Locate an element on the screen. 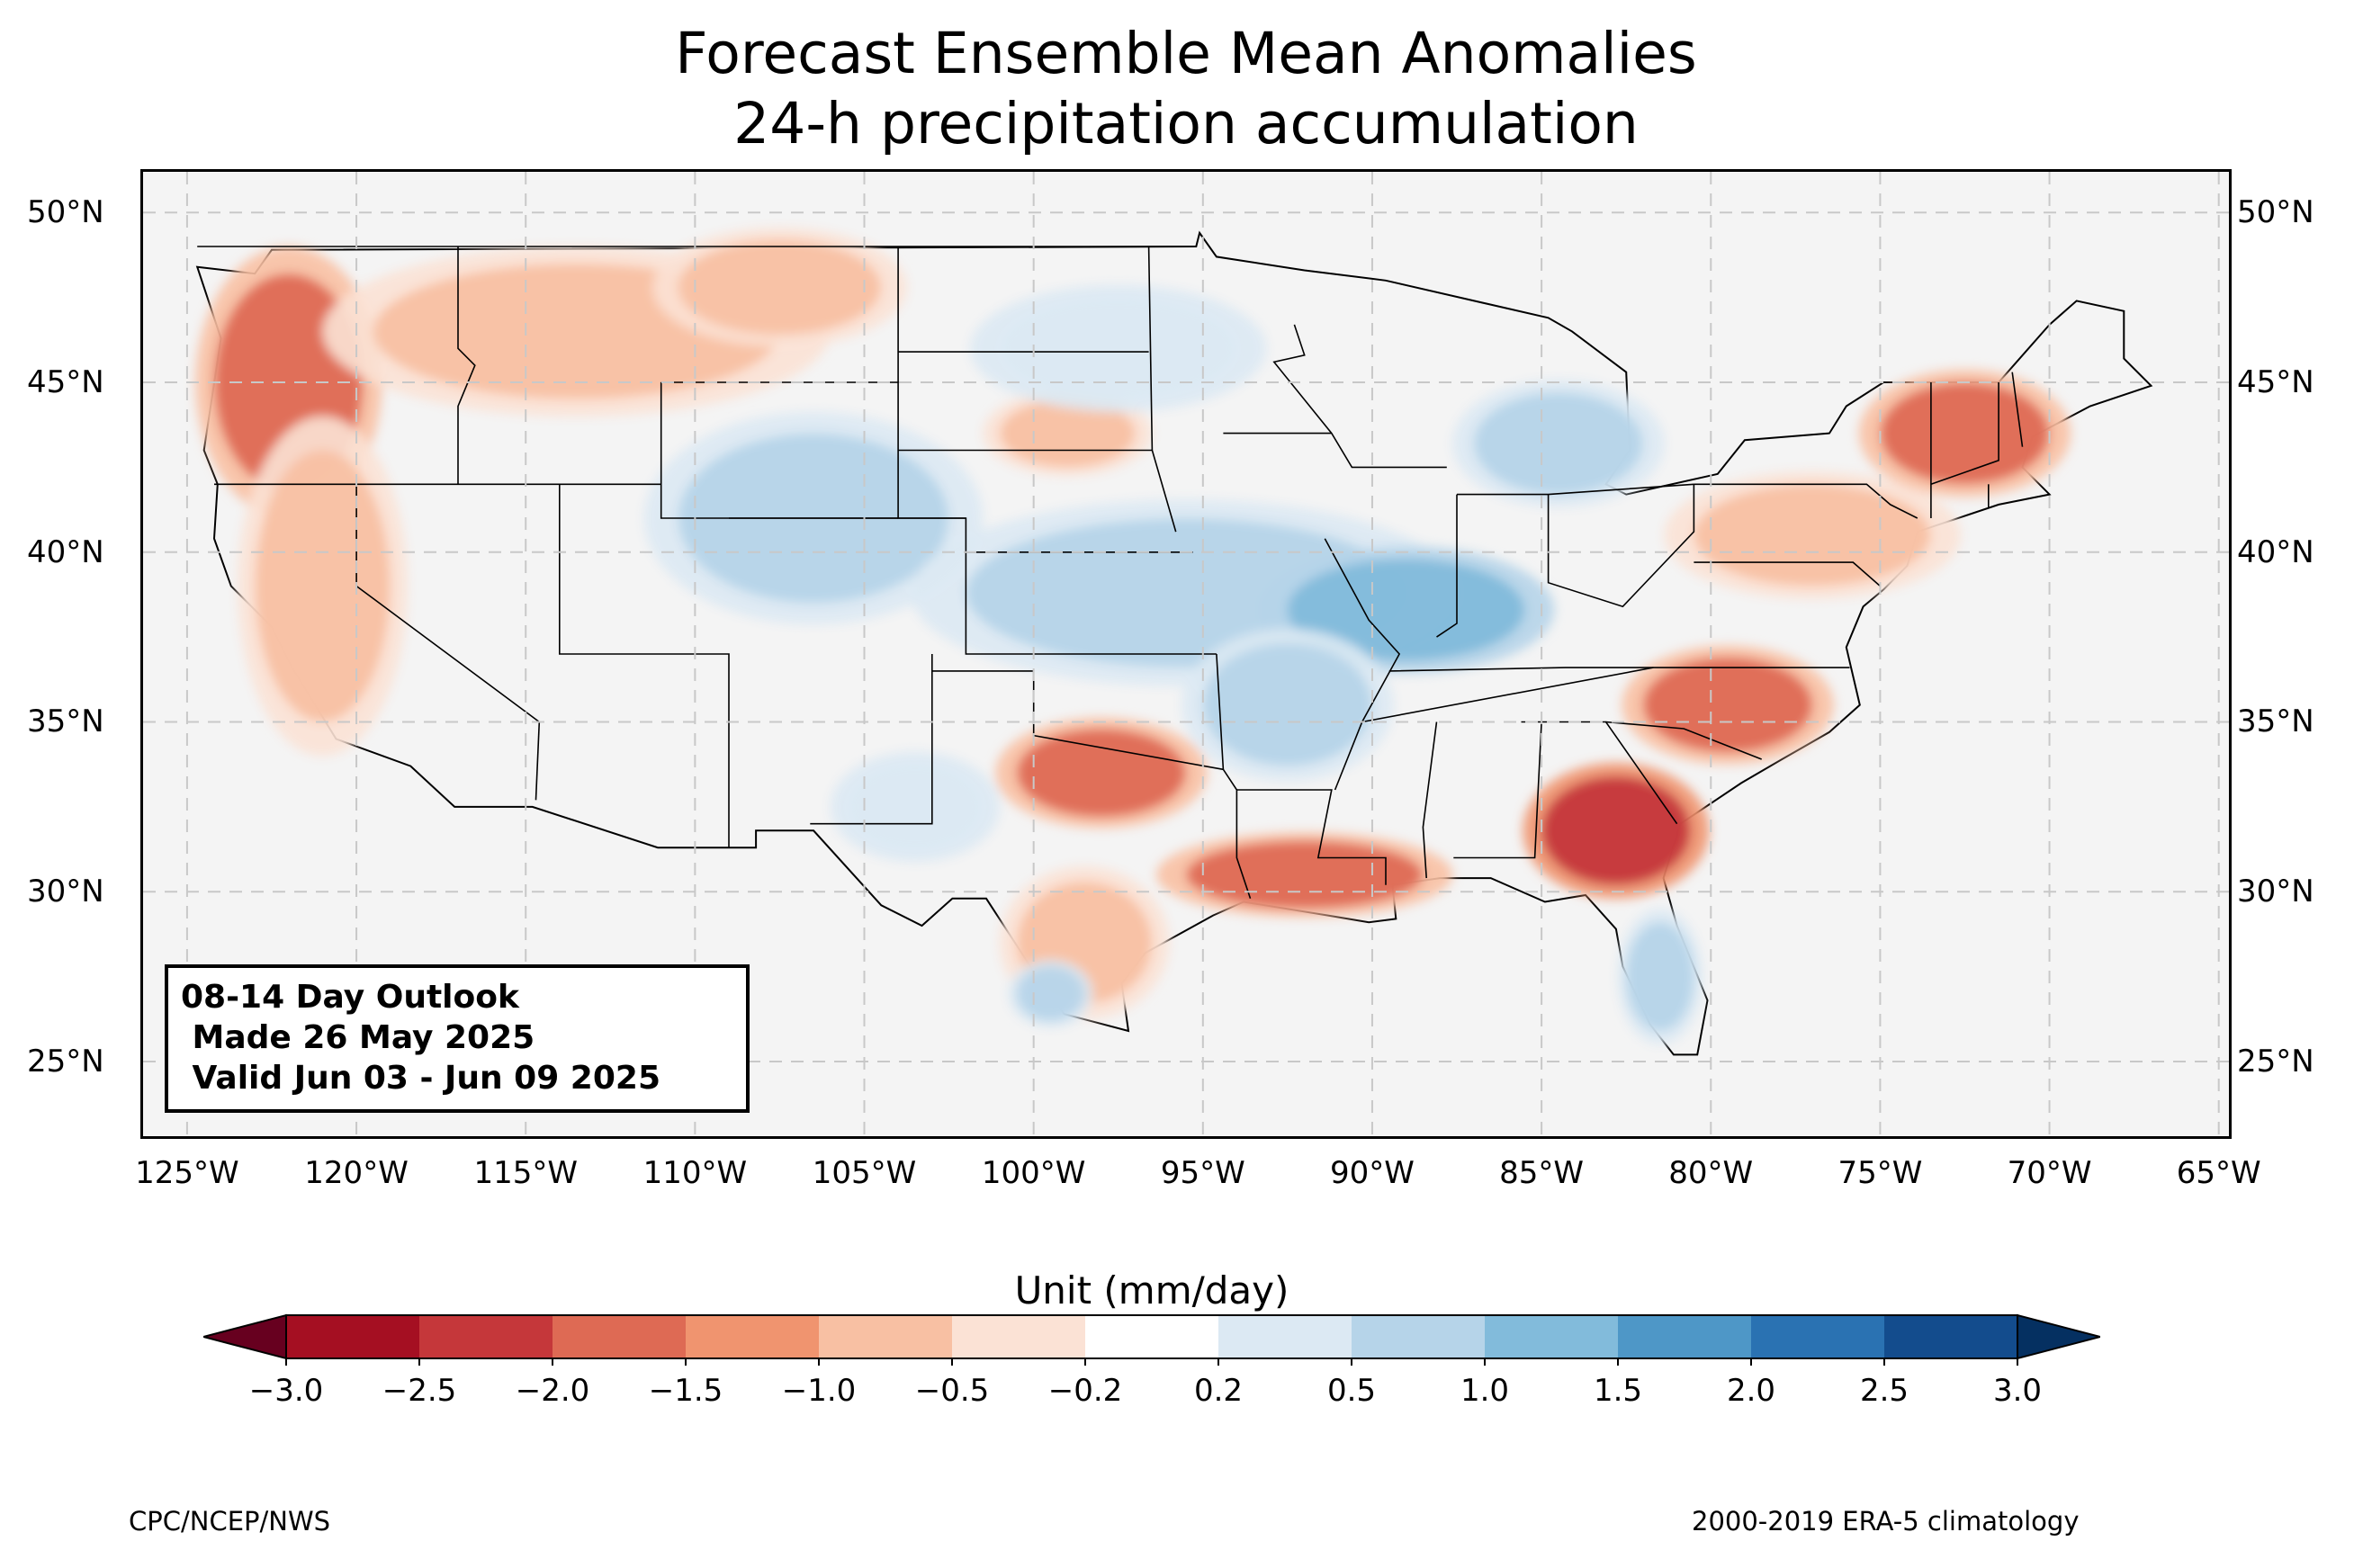 Image resolution: width=2372 pixels, height=1568 pixels. colorbar-tick-label: 3.0 is located at coordinates (2017, 1391).